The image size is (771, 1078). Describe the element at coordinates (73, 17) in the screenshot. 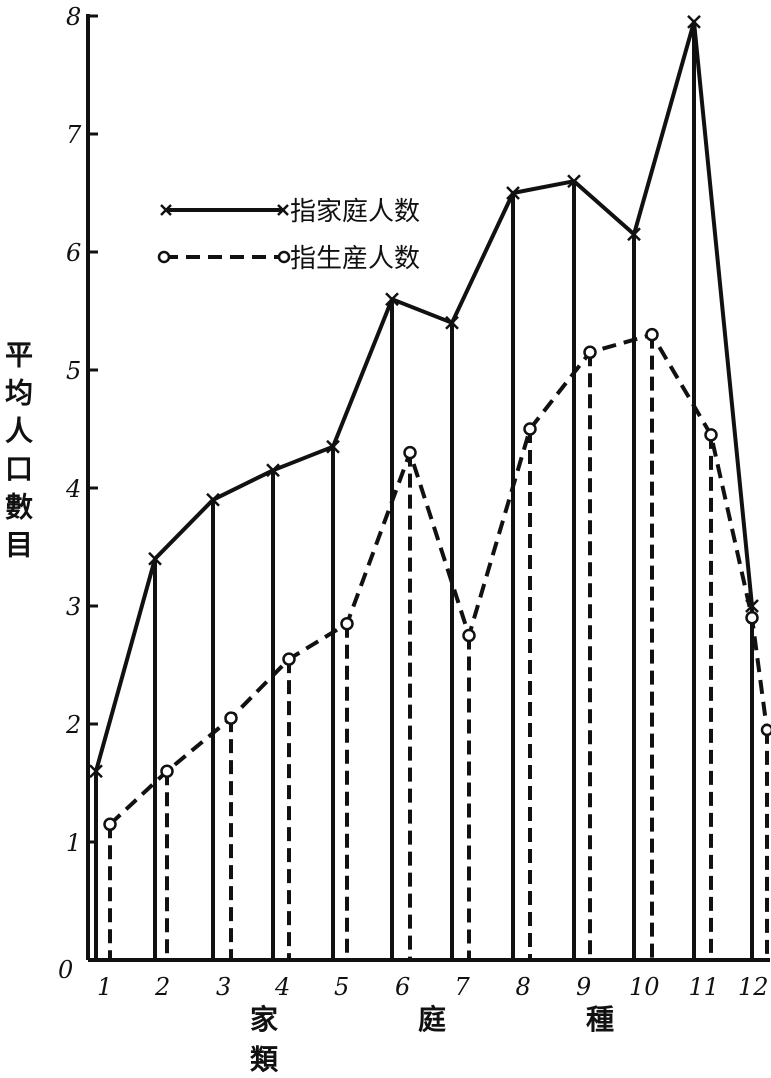

I see `y-tick-label: 8` at that location.